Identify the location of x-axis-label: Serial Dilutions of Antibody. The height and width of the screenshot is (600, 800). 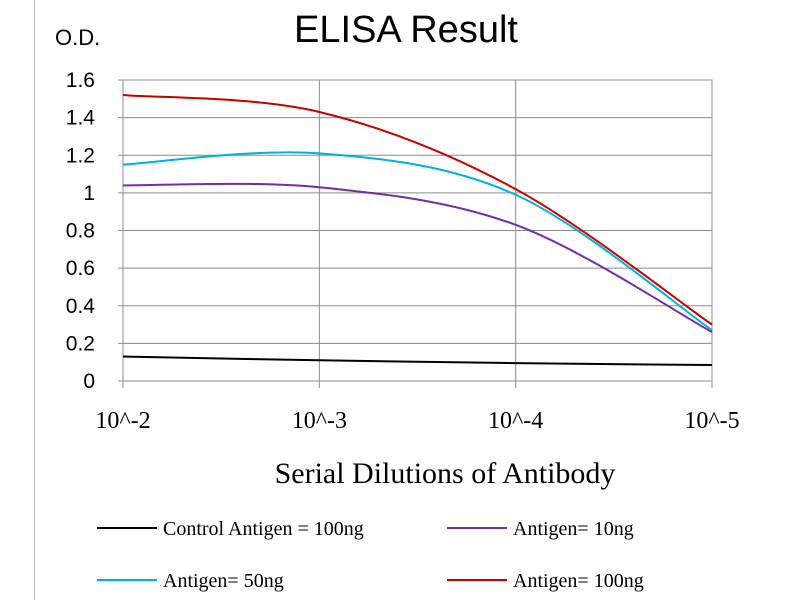
(445, 473).